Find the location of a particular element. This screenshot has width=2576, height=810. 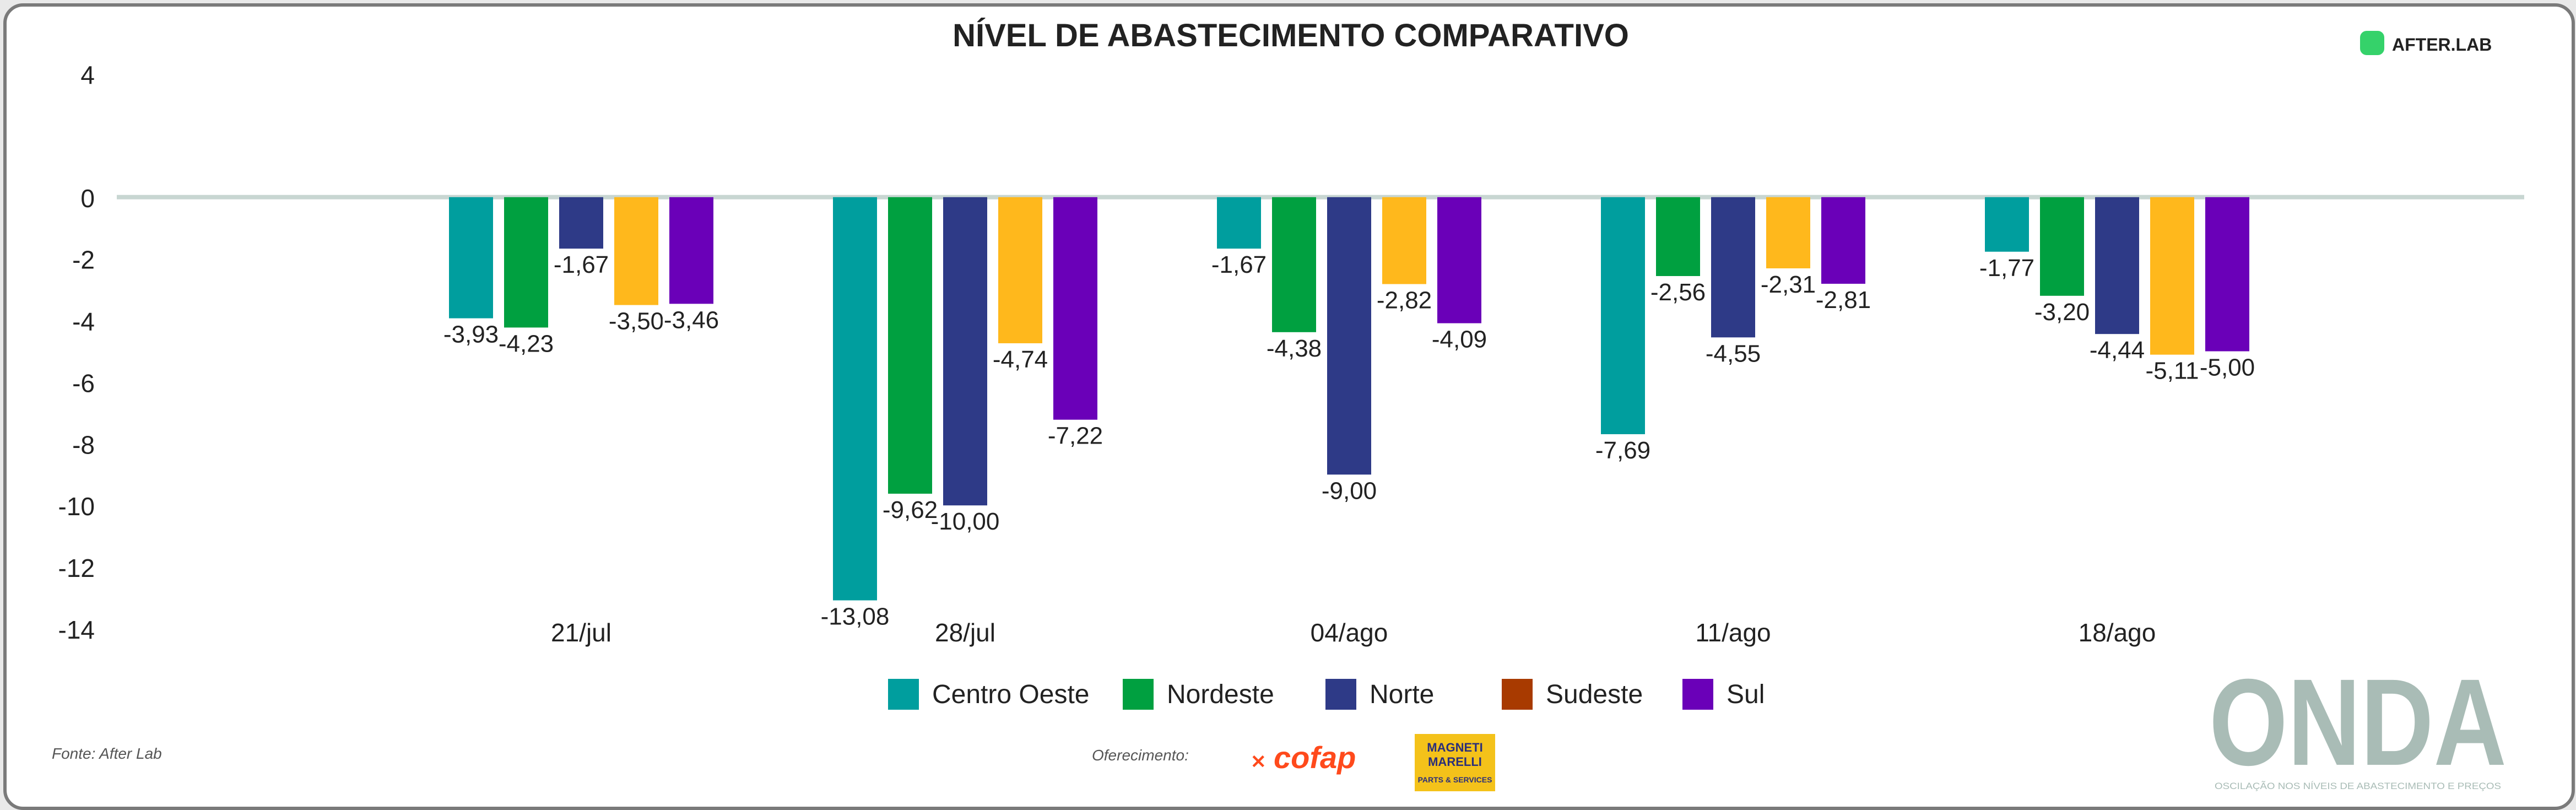

bar-data-label: -3,50 is located at coordinates (637, 321).